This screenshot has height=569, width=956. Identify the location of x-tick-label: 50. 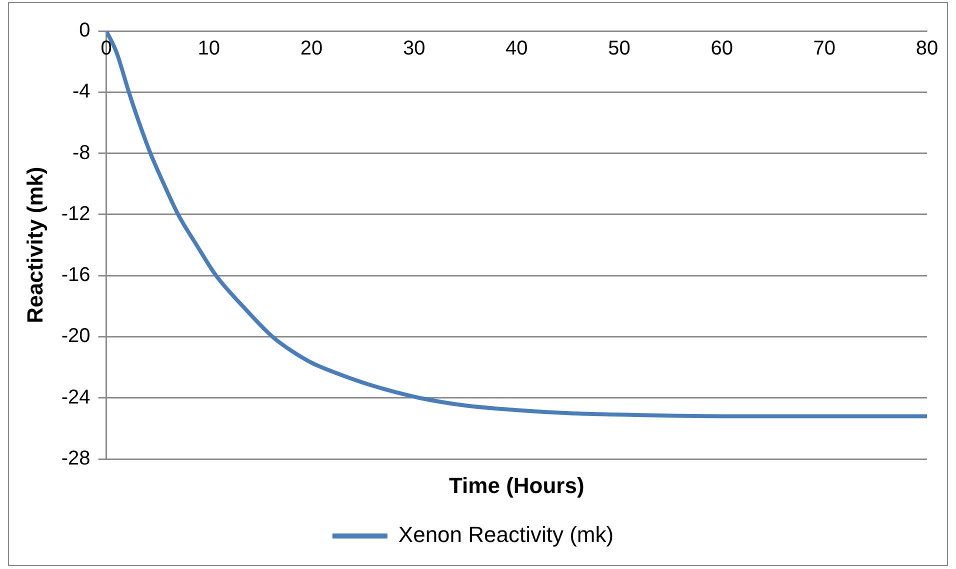
(619, 49).